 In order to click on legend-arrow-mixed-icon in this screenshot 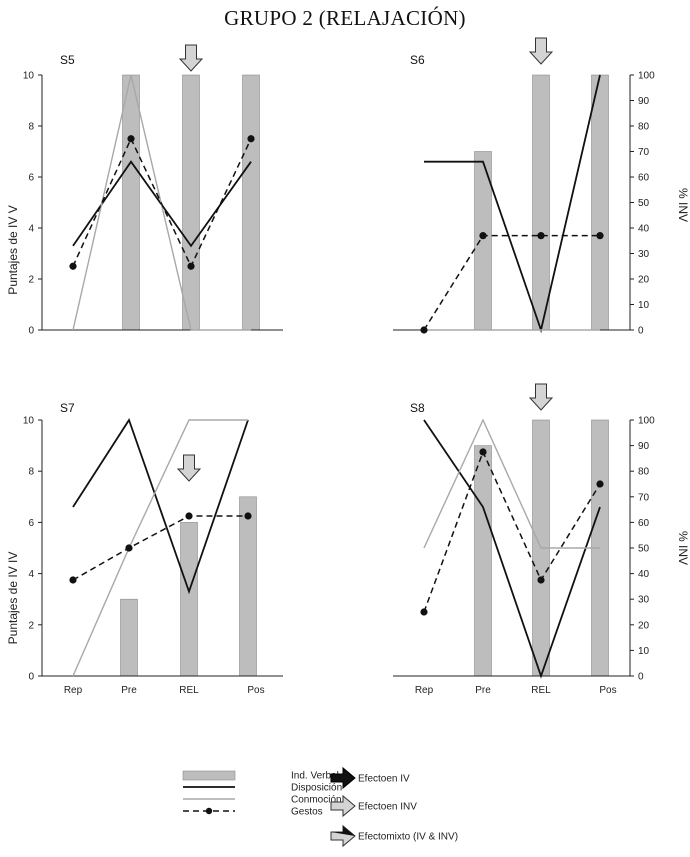, I will do `click(343, 836)`.